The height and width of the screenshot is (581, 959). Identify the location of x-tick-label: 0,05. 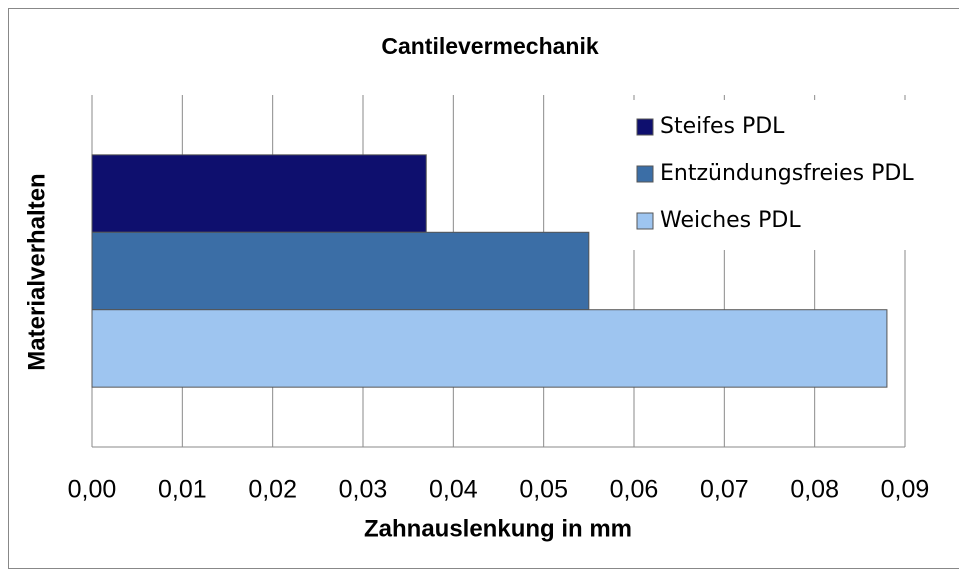
(543, 490).